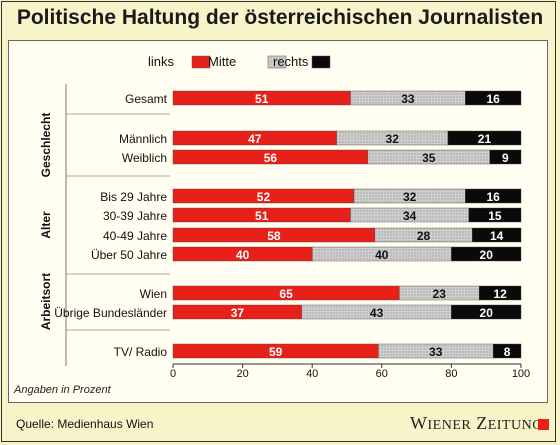 This screenshot has height=445, width=560. What do you see at coordinates (312, 374) in the screenshot?
I see `x-tick-label: 40` at bounding box center [312, 374].